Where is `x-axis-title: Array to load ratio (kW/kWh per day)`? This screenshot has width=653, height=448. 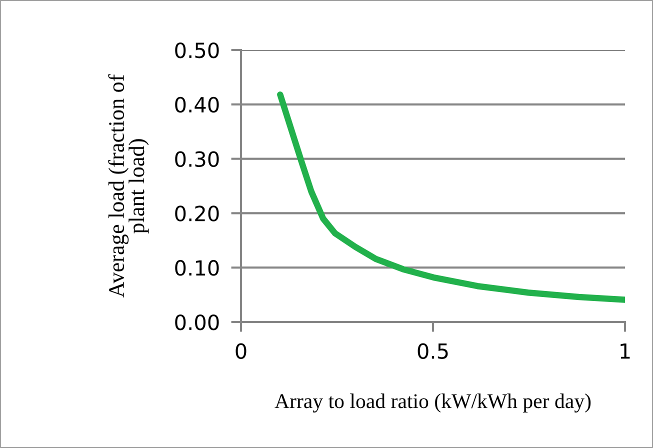
x-axis-title: Array to load ratio (kW/kWh per day) is located at coordinates (432, 403).